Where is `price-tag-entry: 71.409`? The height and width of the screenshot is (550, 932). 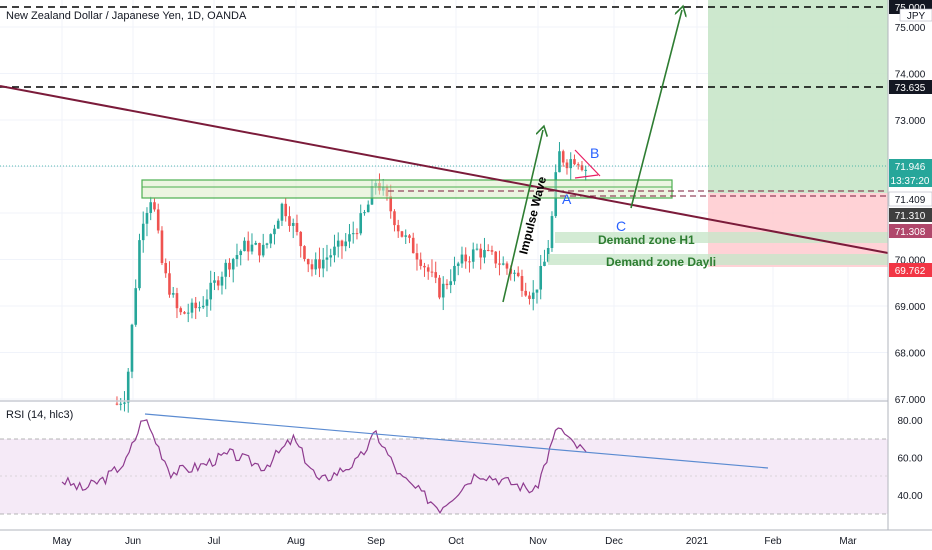 price-tag-entry: 71.409 is located at coordinates (910, 199).